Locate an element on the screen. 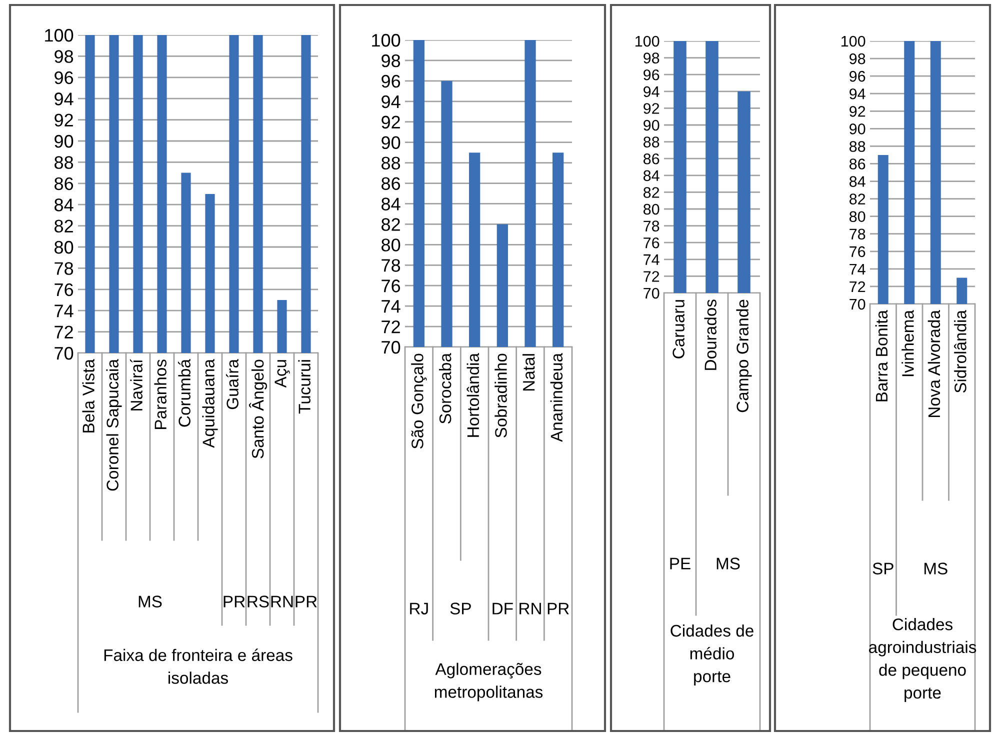 Image resolution: width=1000 pixels, height=734 pixels. text: RS is located at coordinates (258, 602).